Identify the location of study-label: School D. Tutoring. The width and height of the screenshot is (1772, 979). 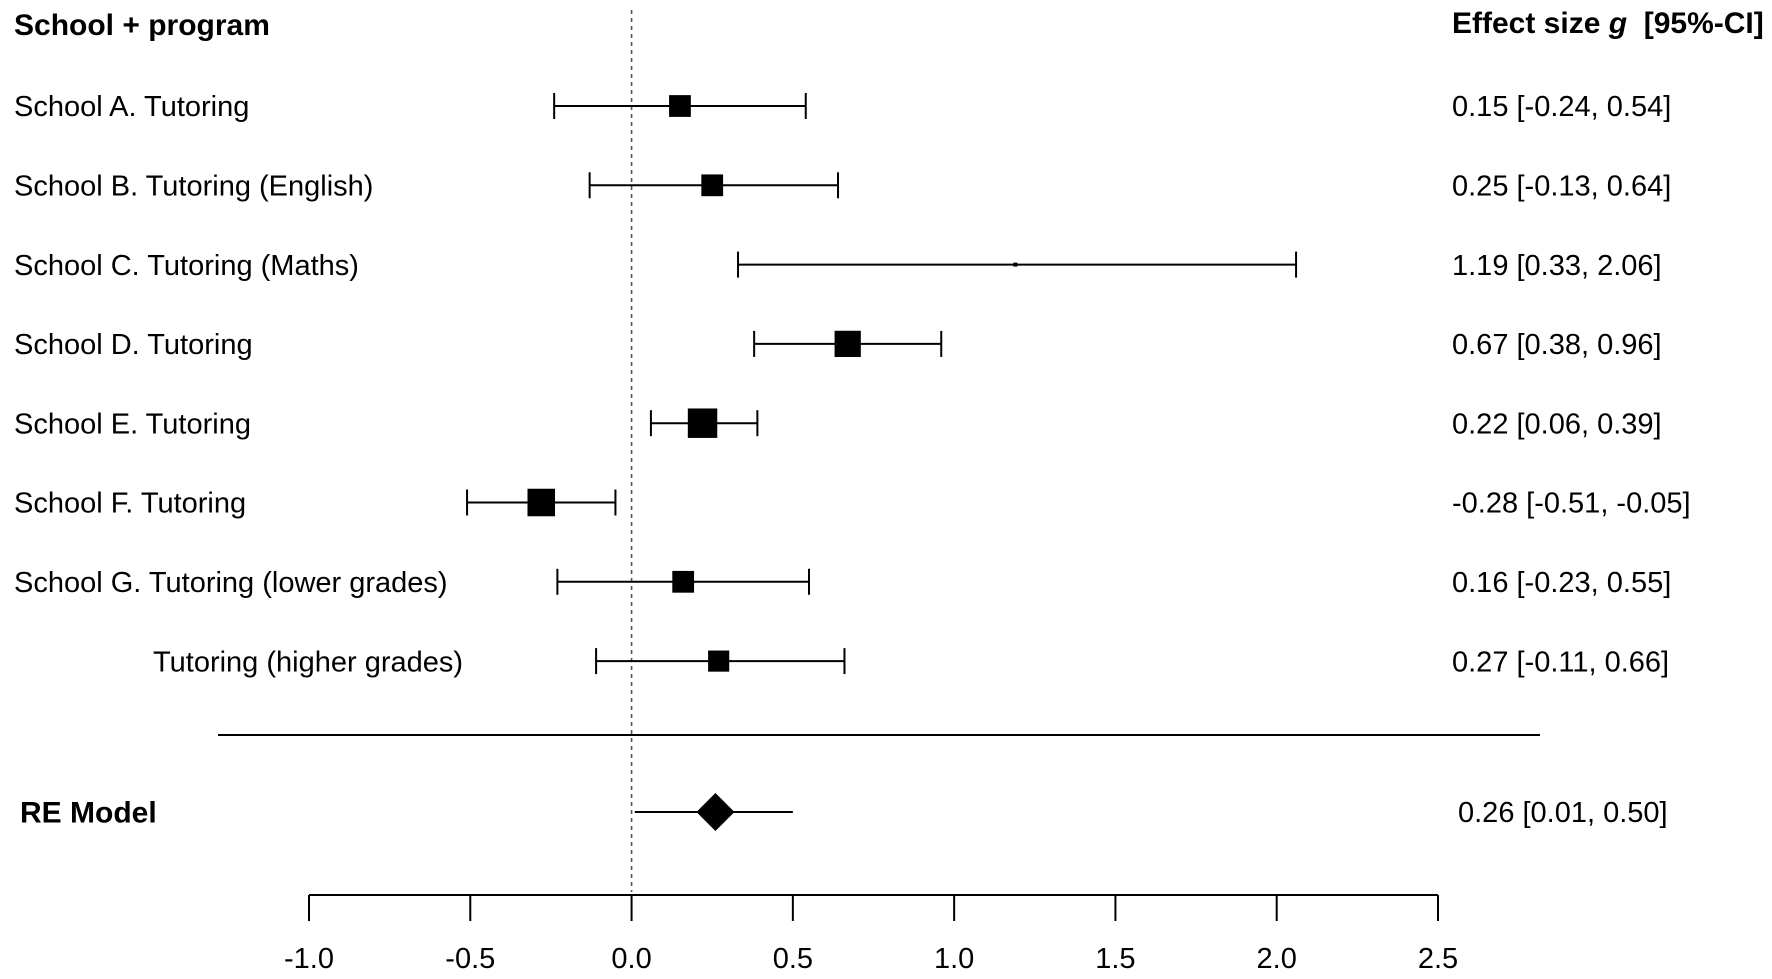
(133, 345).